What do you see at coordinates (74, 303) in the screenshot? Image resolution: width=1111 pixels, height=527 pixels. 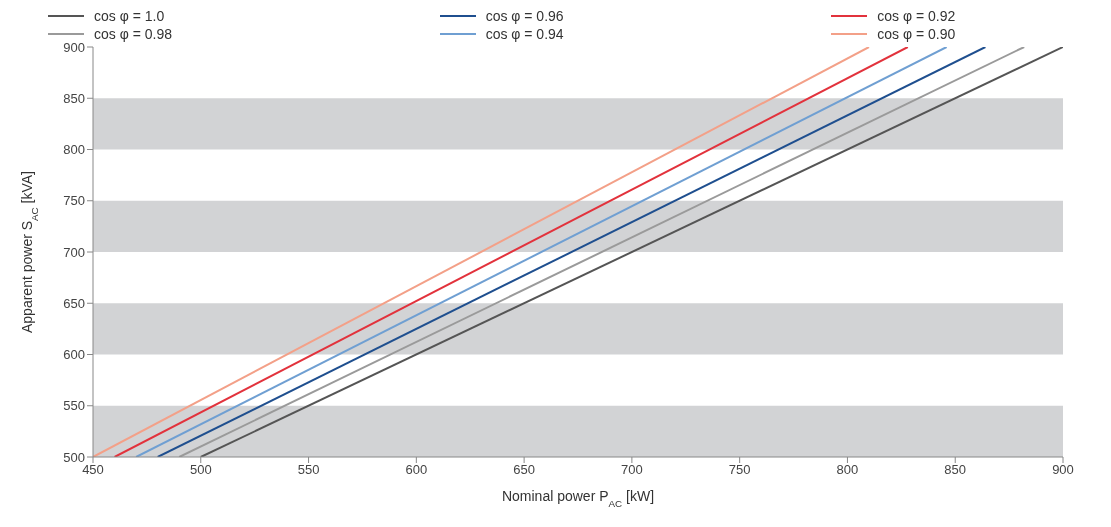 I see `y-tick-label: 650` at bounding box center [74, 303].